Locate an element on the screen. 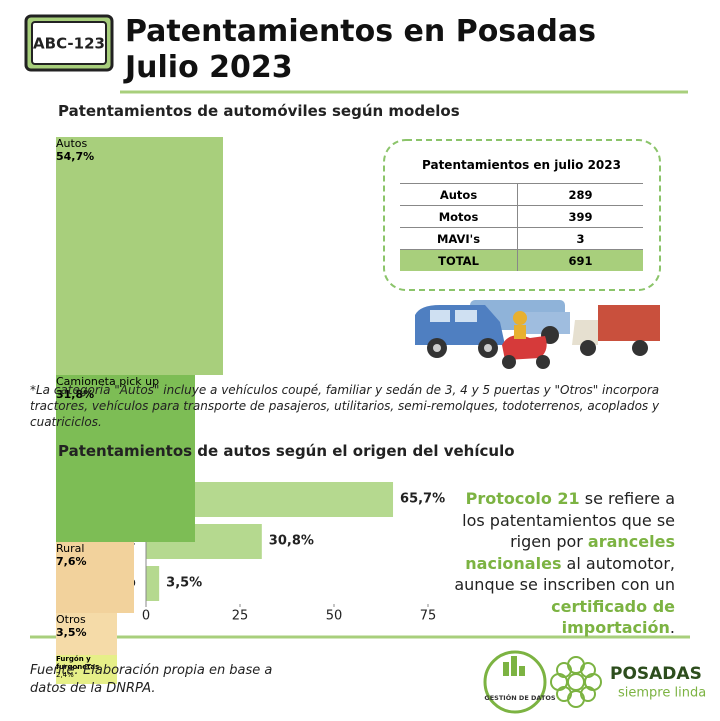 Image resolution: width=720 pixels, height=721 pixels. table-row: MAVI's 3 is located at coordinates (521, 238).